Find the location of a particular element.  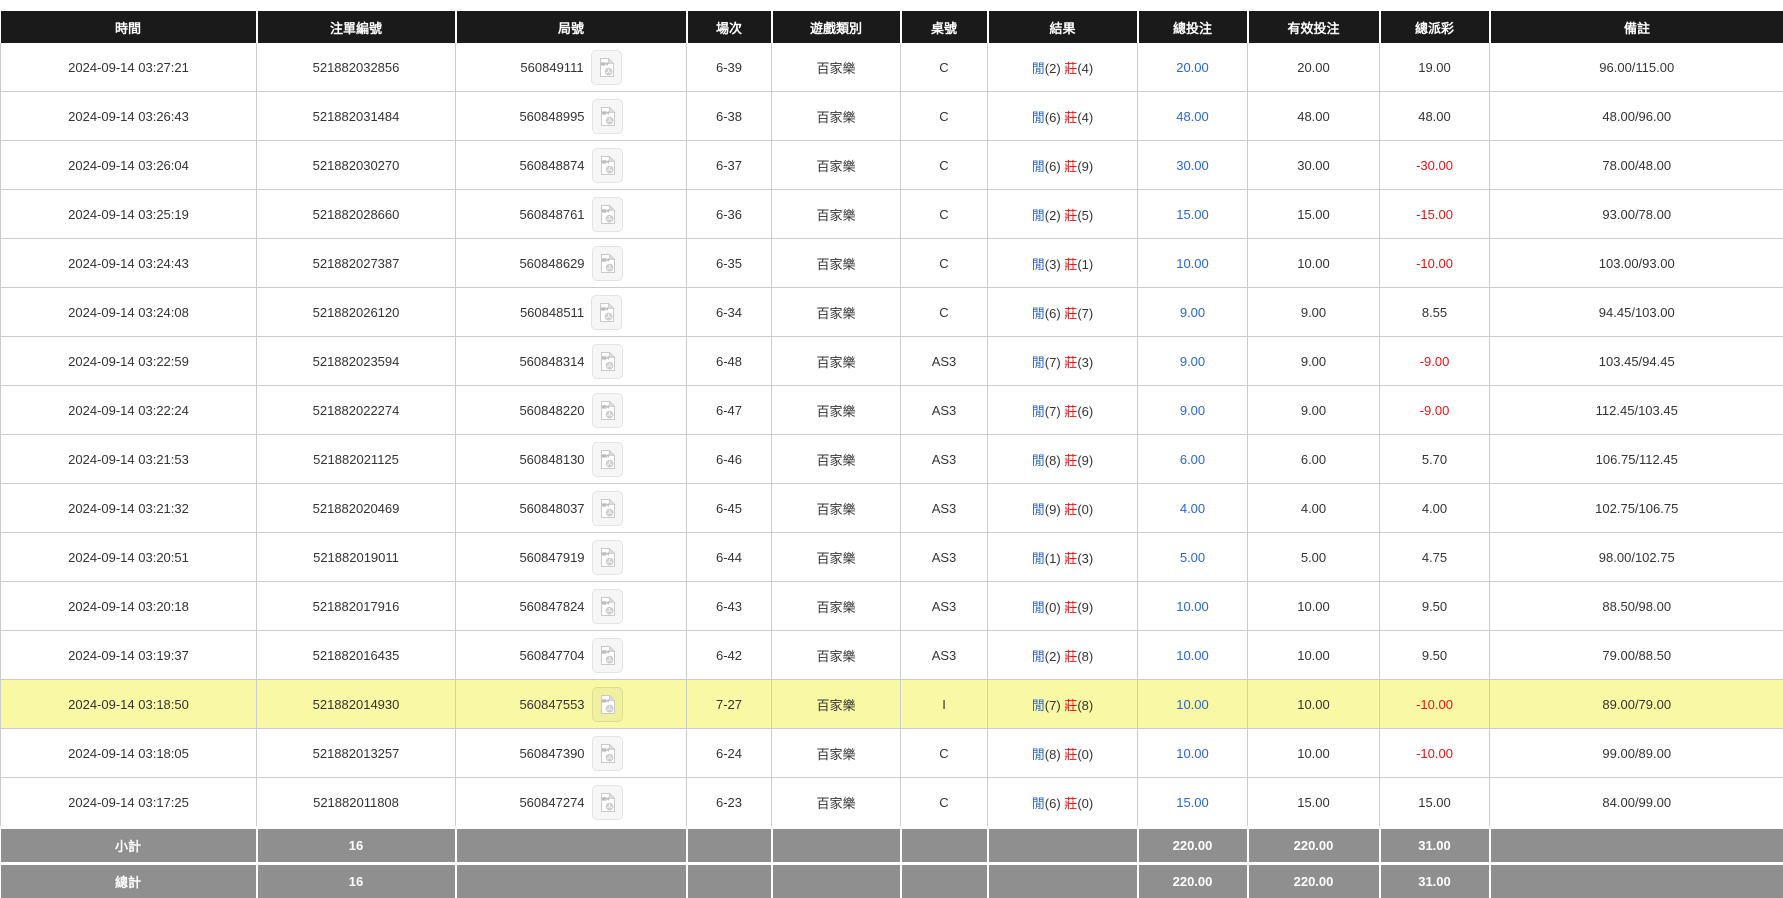

player-result-value: (6) is located at coordinates (1055, 166).